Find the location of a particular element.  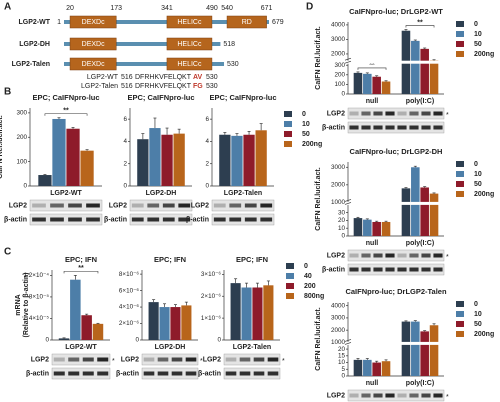

start-number: 1 is located at coordinates (59, 22).